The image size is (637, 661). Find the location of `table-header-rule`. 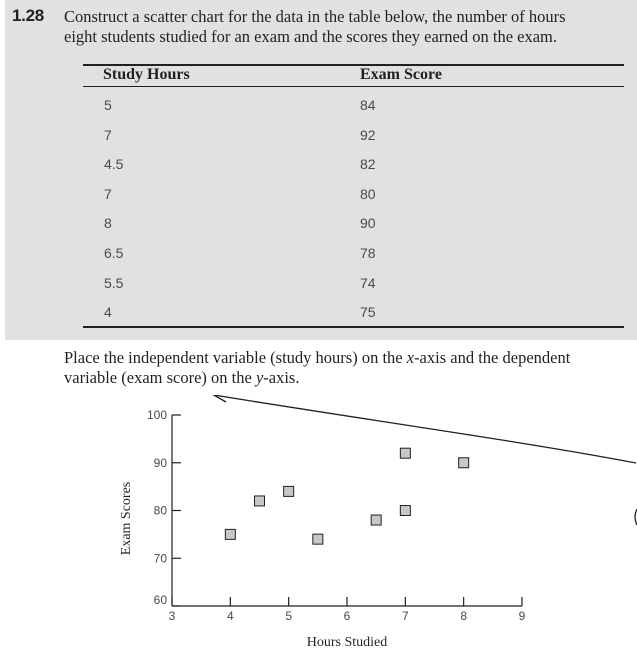

table-header-rule is located at coordinates (353, 86).